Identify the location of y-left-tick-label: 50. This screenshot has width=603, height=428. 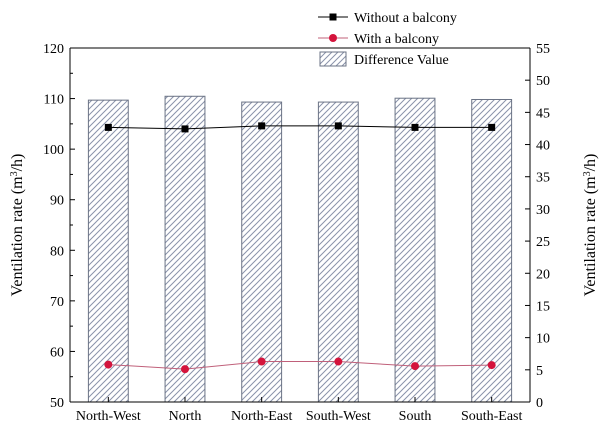
(57, 403).